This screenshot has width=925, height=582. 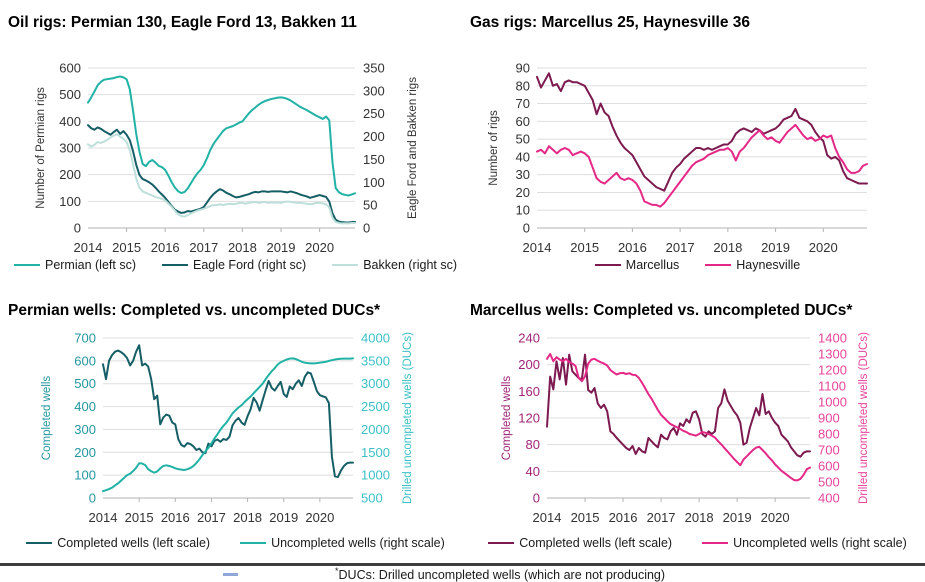 I want to click on right-axis-tick-label: 1500, so click(x=375, y=452).